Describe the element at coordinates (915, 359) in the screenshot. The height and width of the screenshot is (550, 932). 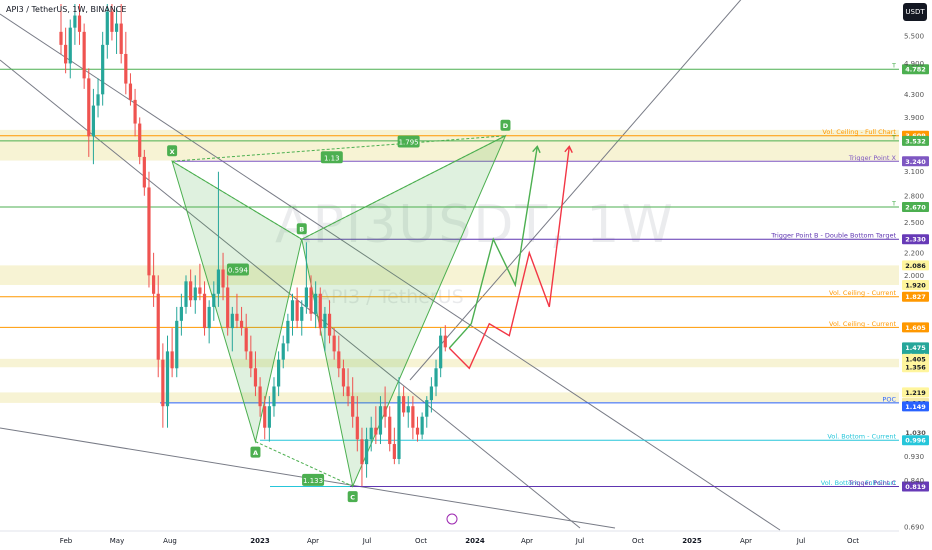
I see `price-tag-text: 1.405` at that location.